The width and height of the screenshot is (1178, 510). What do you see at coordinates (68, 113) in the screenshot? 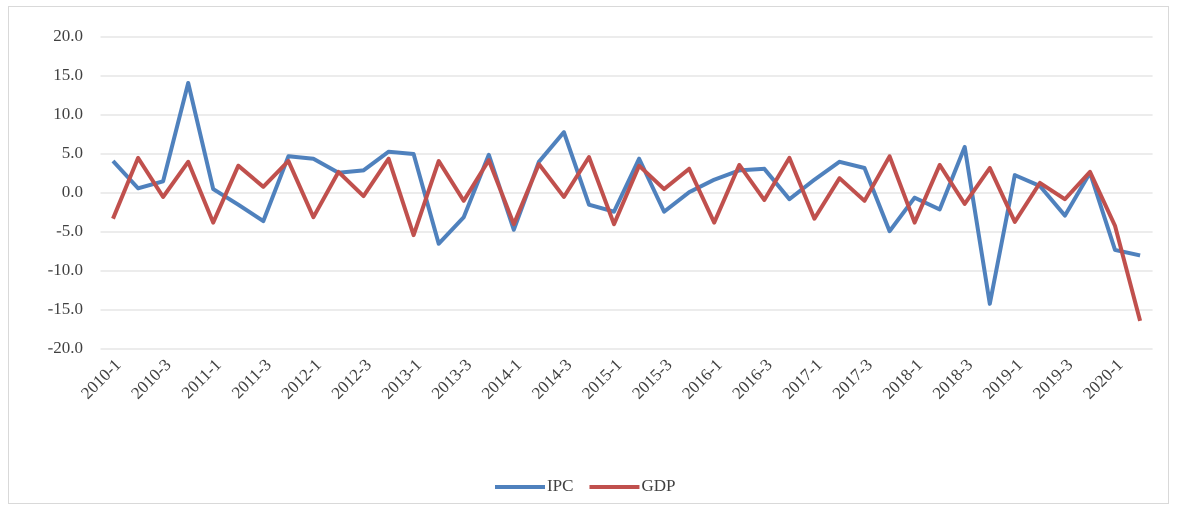
I see `y-tick-label: 10.0` at bounding box center [68, 113].